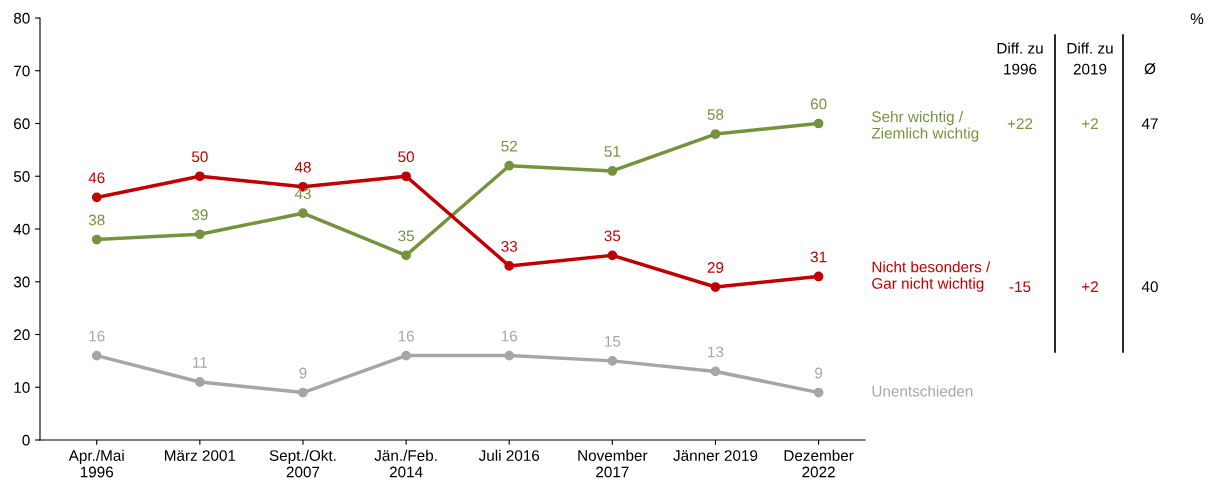 The width and height of the screenshot is (1215, 499). I want to click on x-tick-label: Jän./Feb. 2014, so click(405, 463).